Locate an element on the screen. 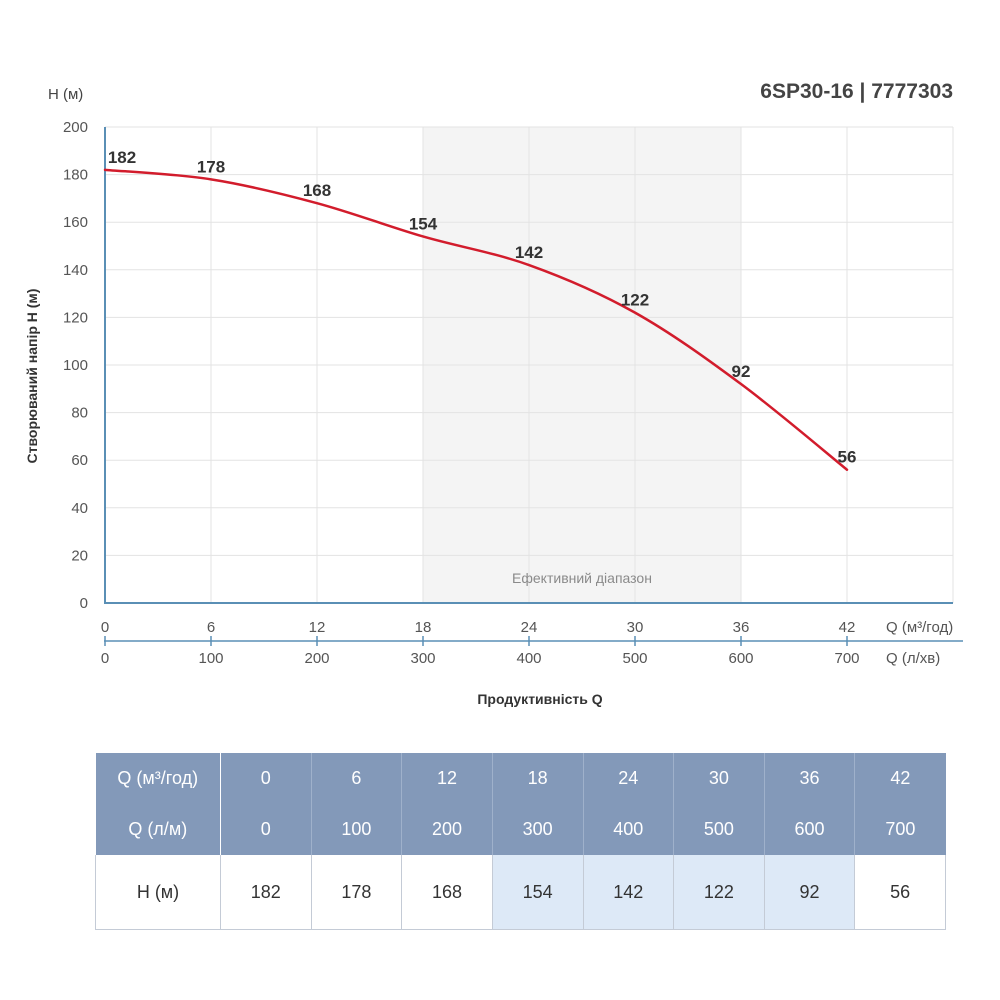 The height and width of the screenshot is (1000, 1000). data-label: 154 is located at coordinates (423, 223).